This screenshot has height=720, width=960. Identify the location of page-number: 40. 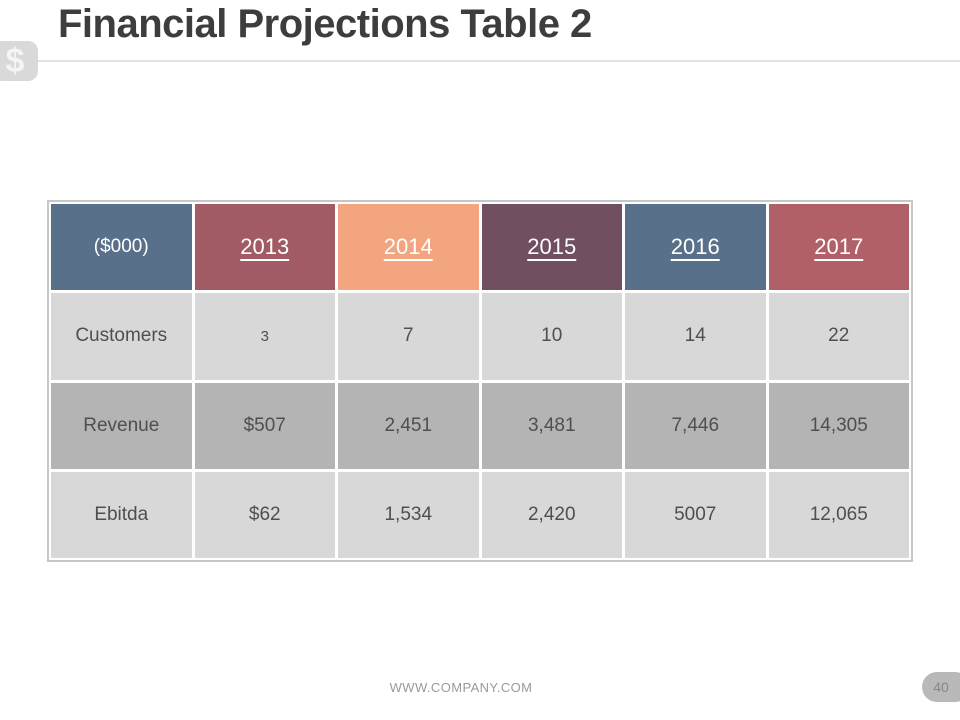
(941, 687).